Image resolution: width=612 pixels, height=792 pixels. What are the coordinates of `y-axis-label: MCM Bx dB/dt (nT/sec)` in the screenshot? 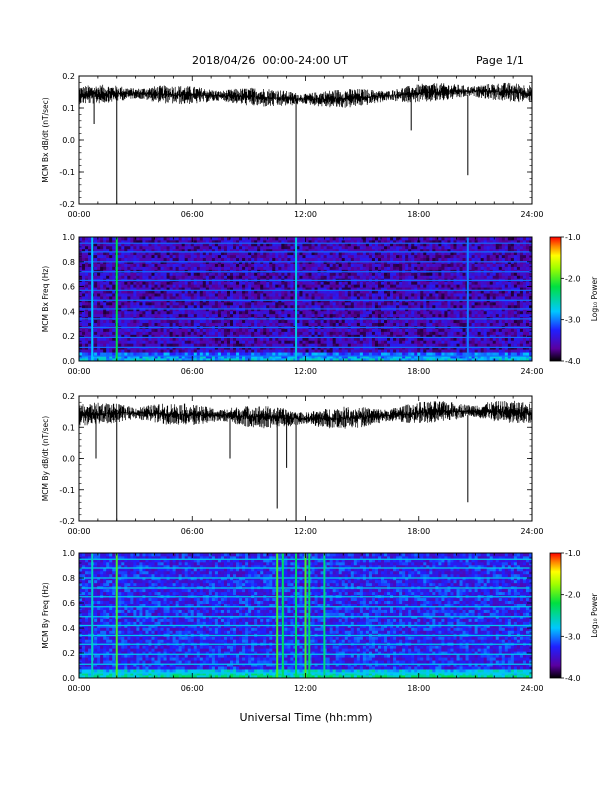 It's located at (45, 139).